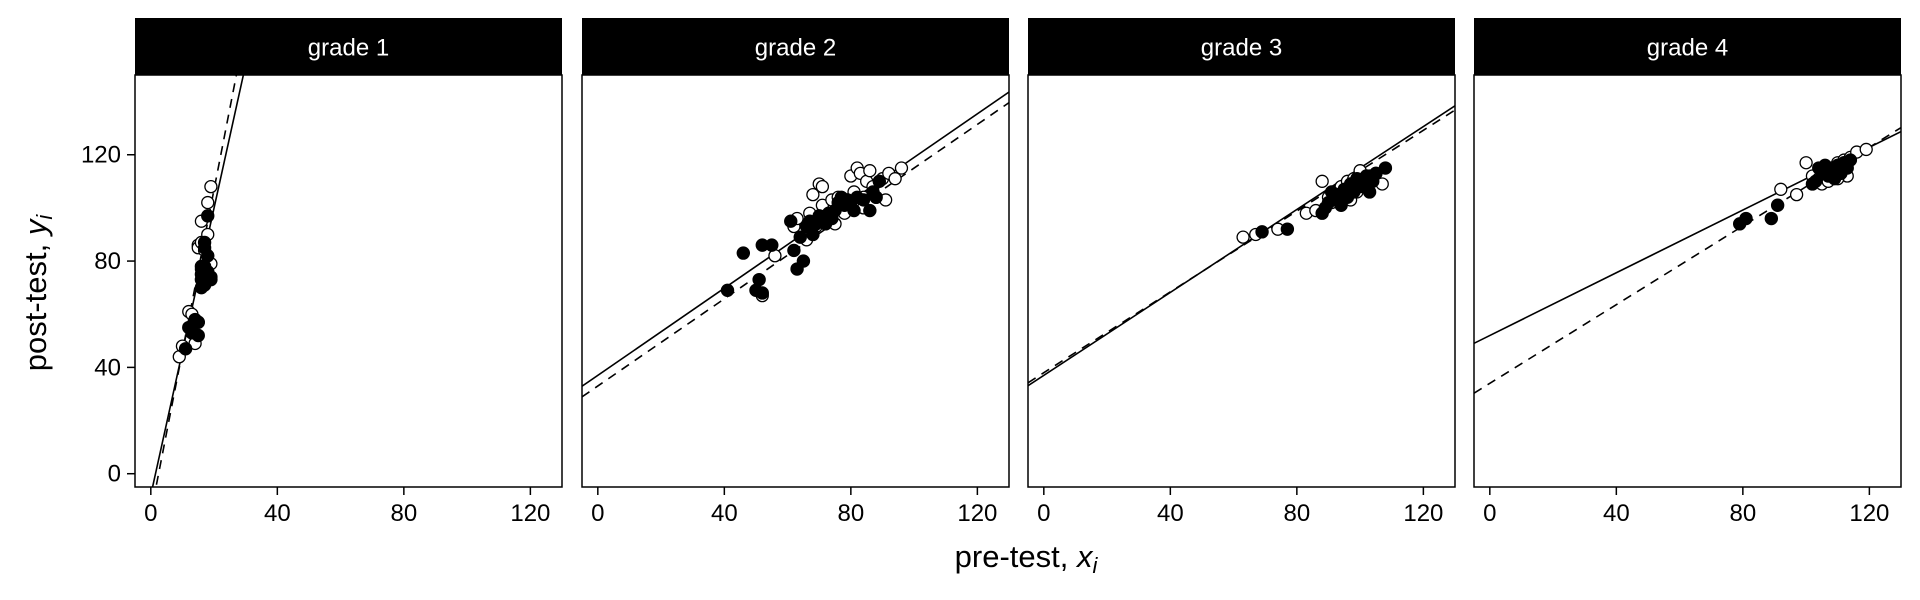  Describe the element at coordinates (1084, 556) in the screenshot. I see `x-axis-title-var: x` at that location.